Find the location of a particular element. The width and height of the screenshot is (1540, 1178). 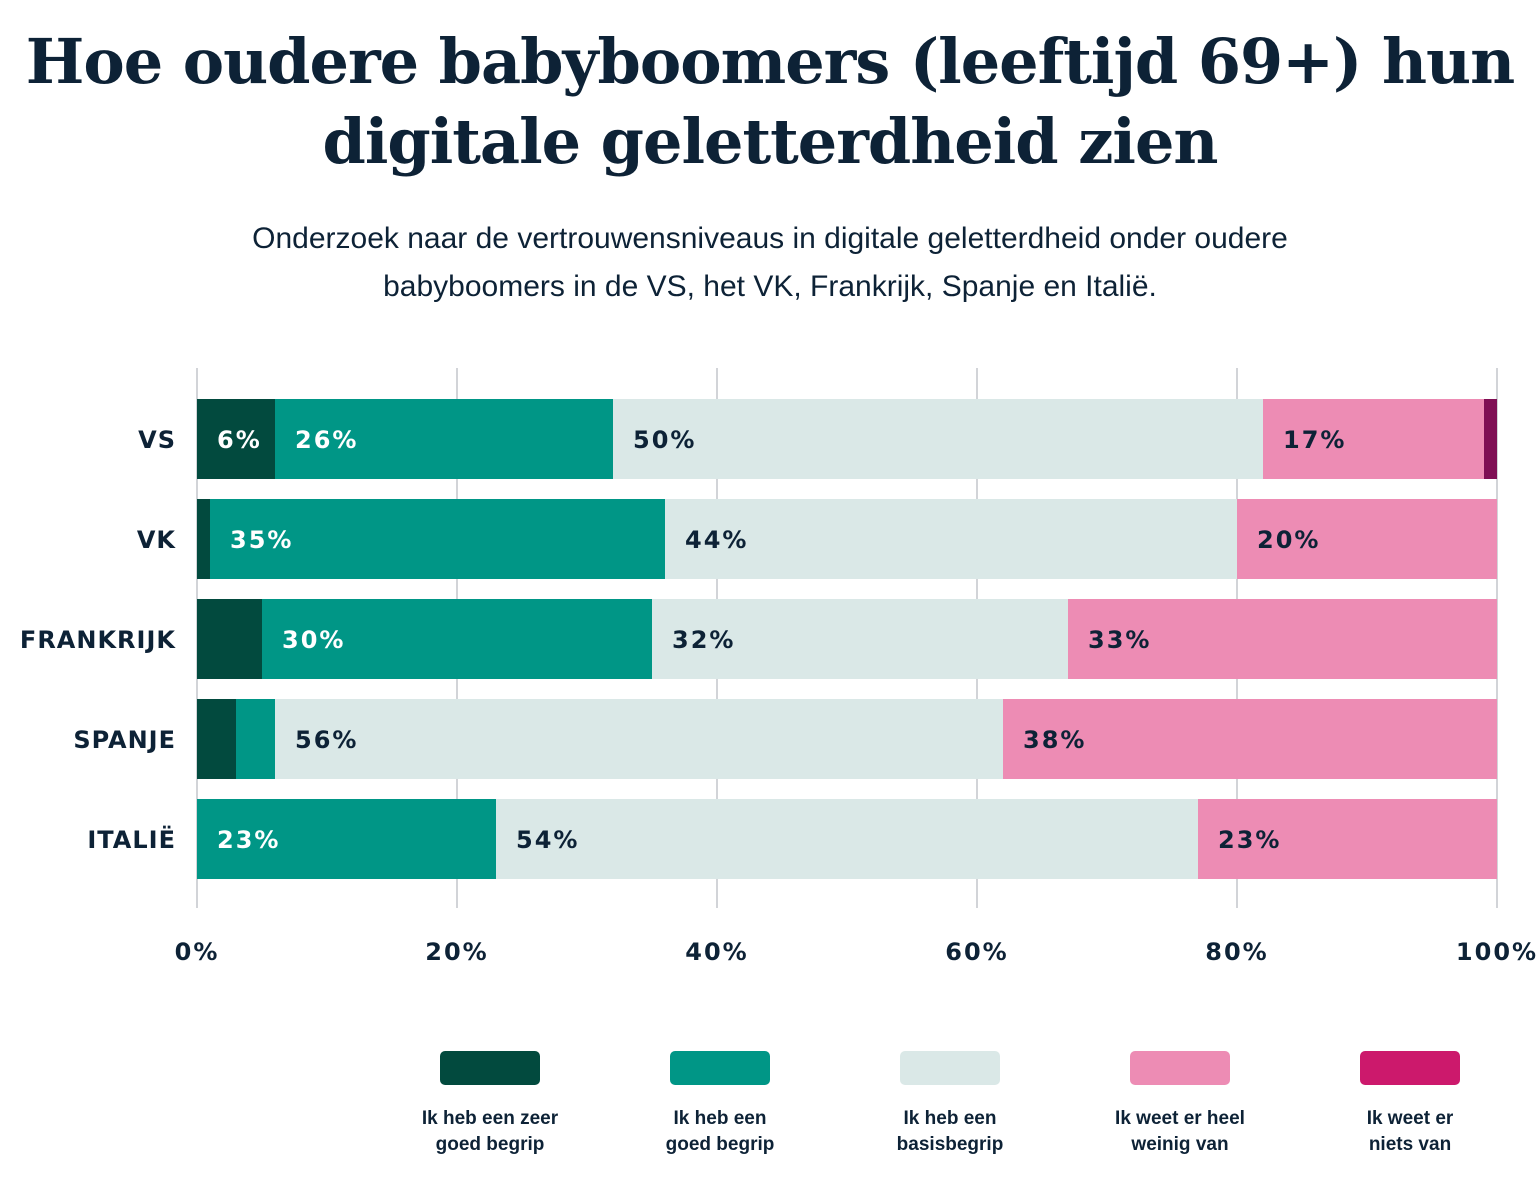

category-label: VK is located at coordinates (157, 540).